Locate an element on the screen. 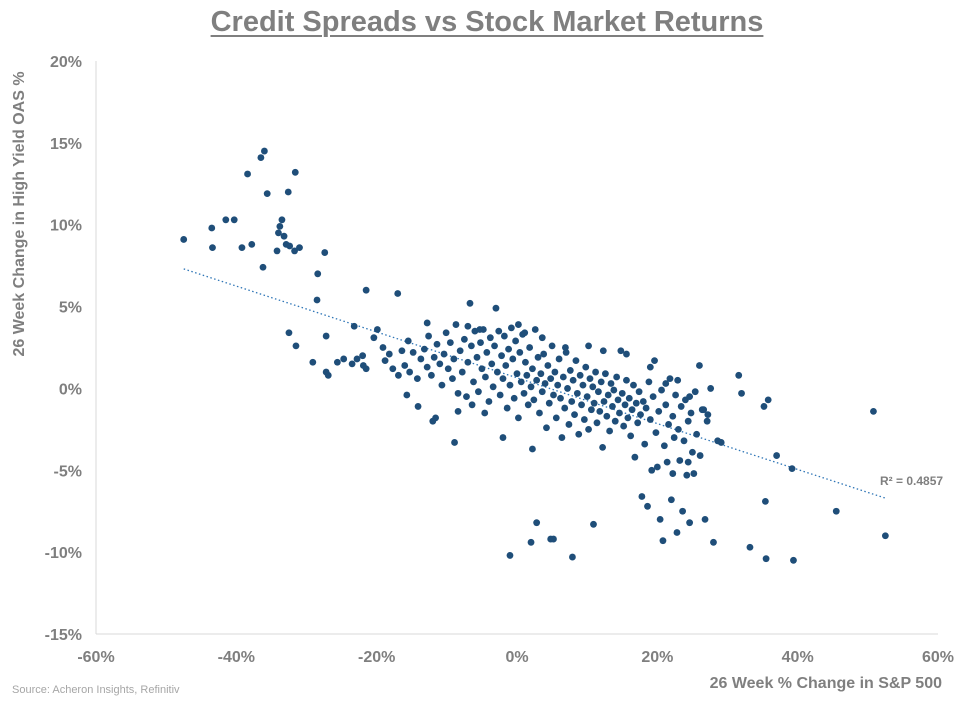 The image size is (974, 708). y-tick-label: 5% is located at coordinates (70, 308).